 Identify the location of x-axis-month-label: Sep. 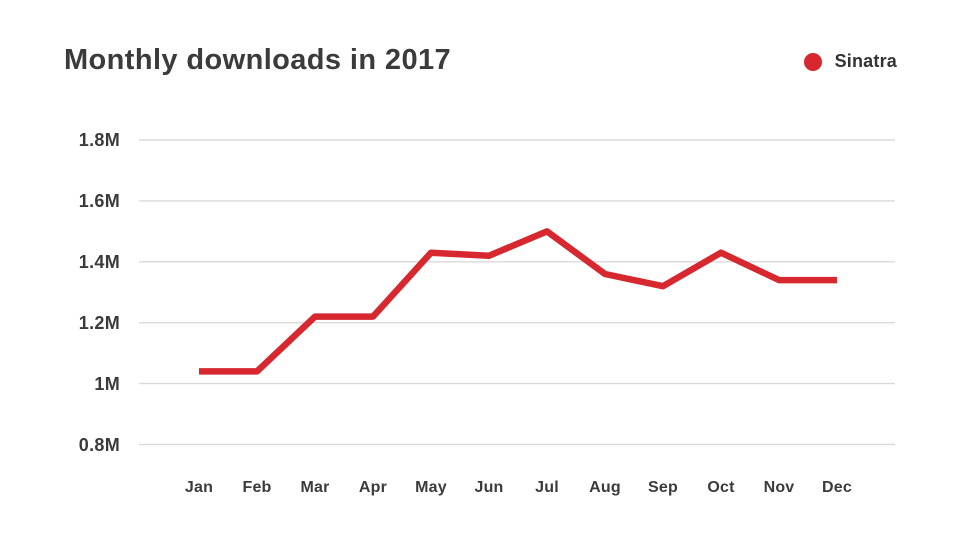
(663, 487).